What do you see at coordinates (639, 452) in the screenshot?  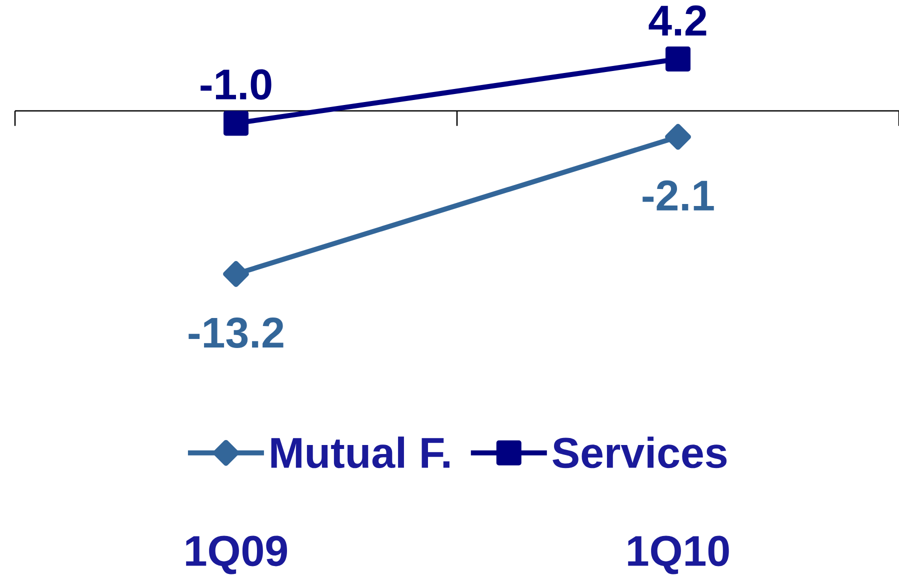 I see `legend-label: Services` at bounding box center [639, 452].